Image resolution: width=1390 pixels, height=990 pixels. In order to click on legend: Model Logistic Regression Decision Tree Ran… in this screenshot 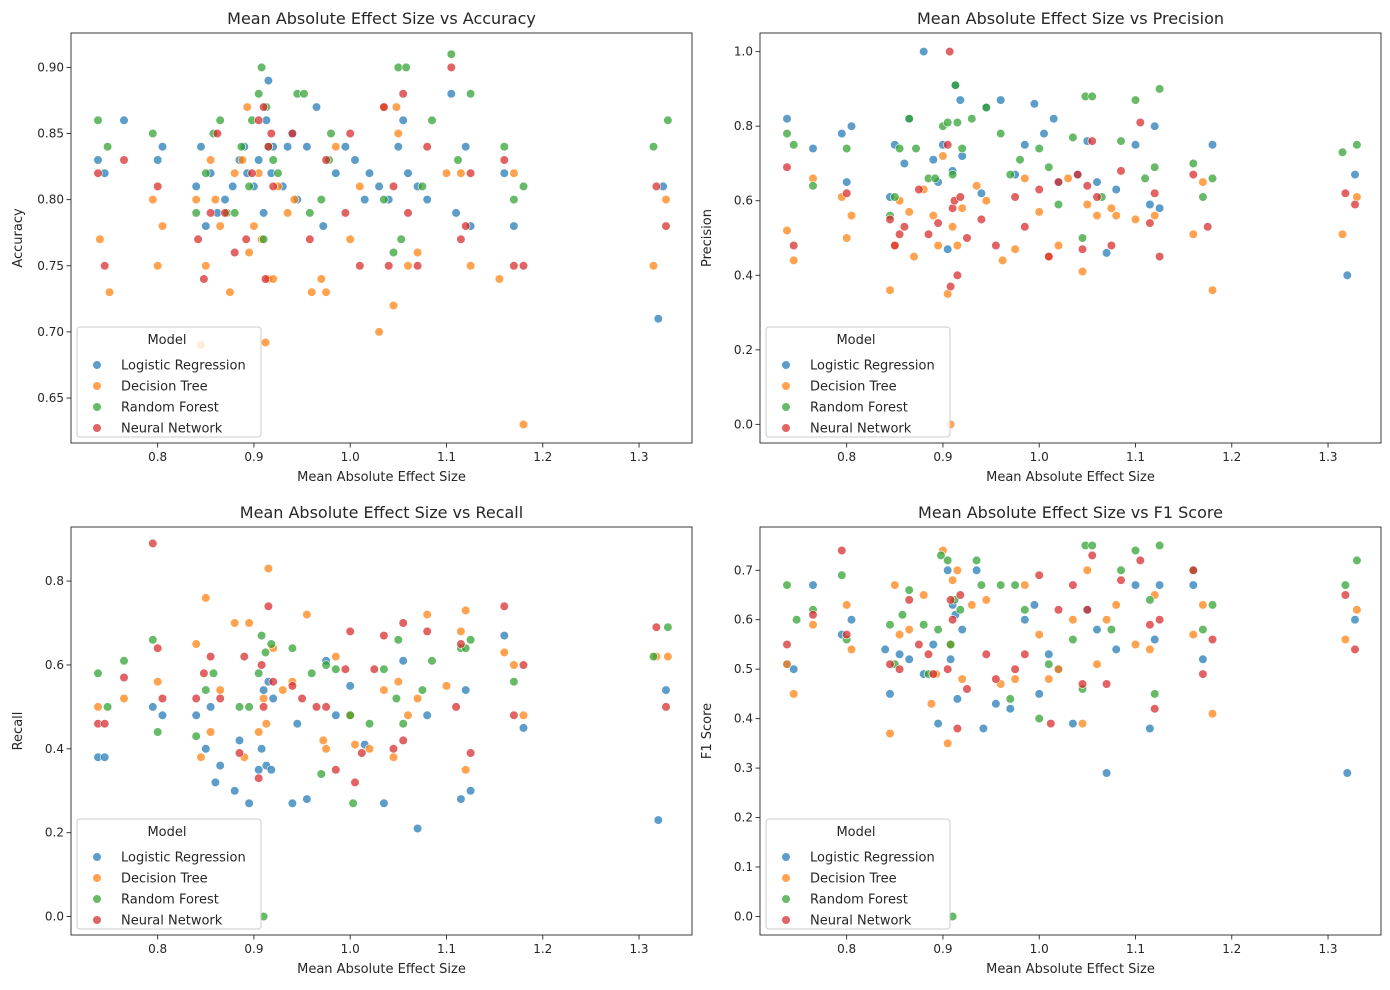, I will do `click(169, 874)`.